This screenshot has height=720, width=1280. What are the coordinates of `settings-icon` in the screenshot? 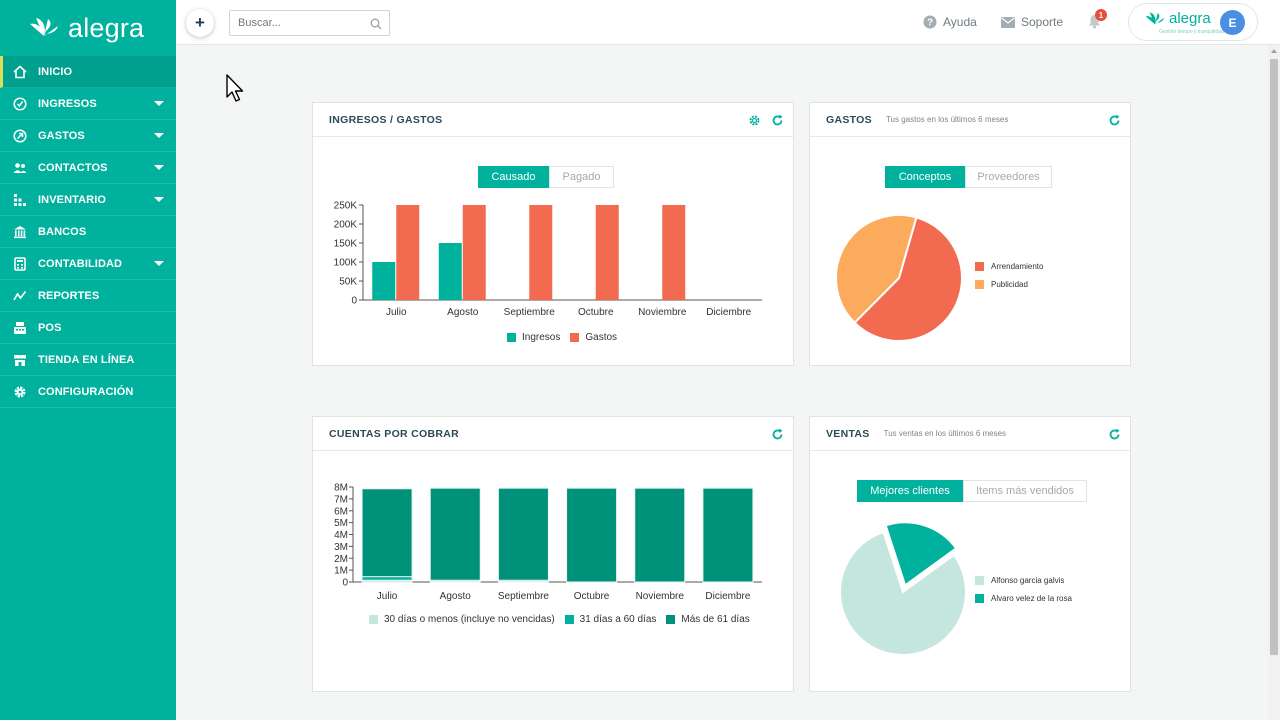 It's located at (754, 123).